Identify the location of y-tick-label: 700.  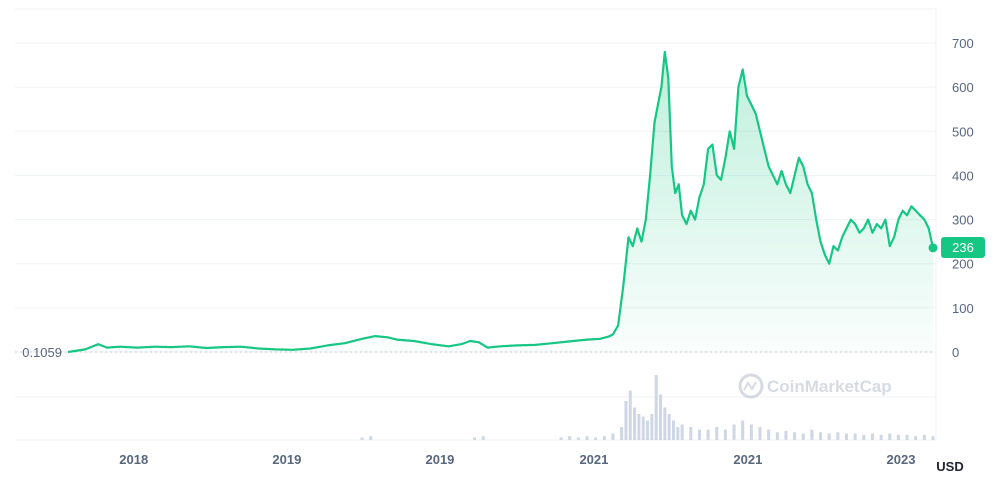
(963, 43).